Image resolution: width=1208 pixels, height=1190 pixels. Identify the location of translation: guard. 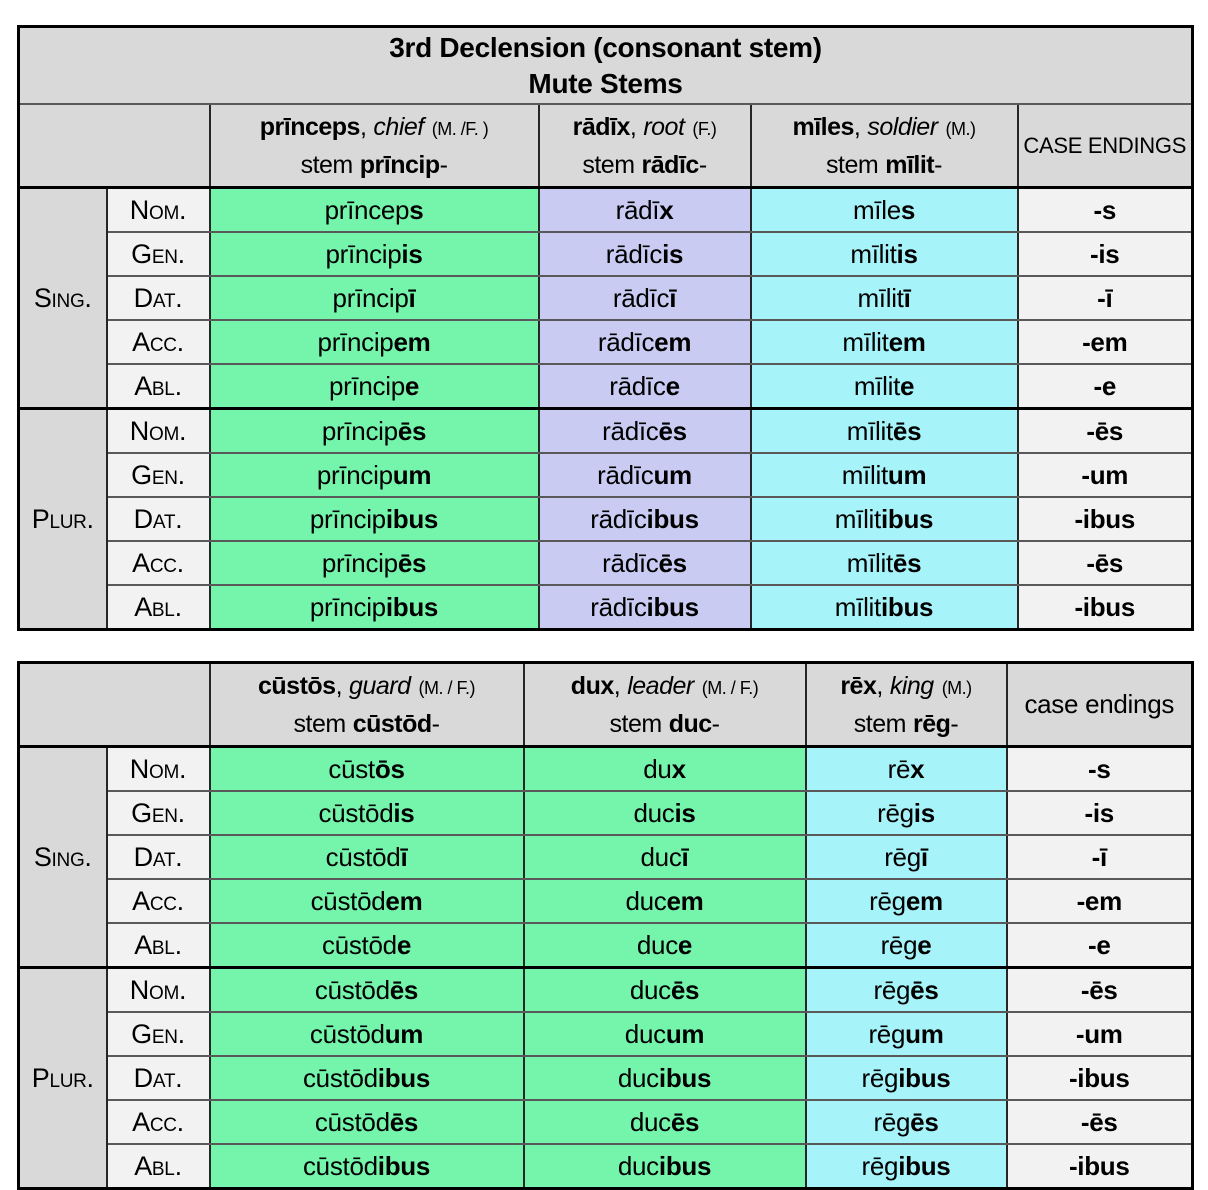
(380, 685).